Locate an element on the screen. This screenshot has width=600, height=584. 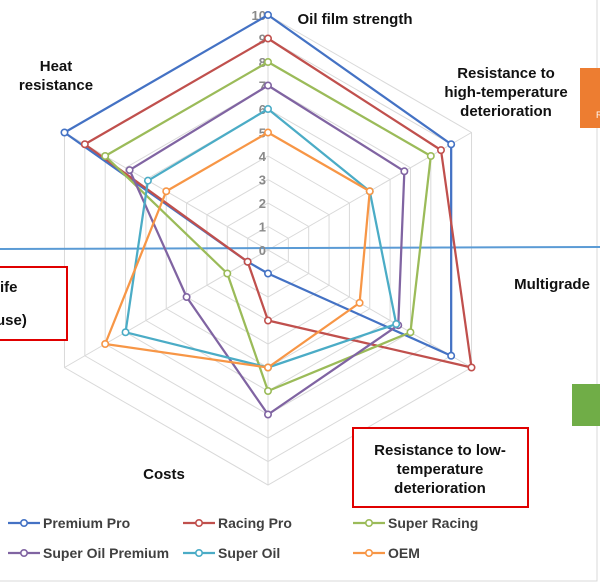
axis-label-0: Oil film strength is located at coordinates (354, 19).